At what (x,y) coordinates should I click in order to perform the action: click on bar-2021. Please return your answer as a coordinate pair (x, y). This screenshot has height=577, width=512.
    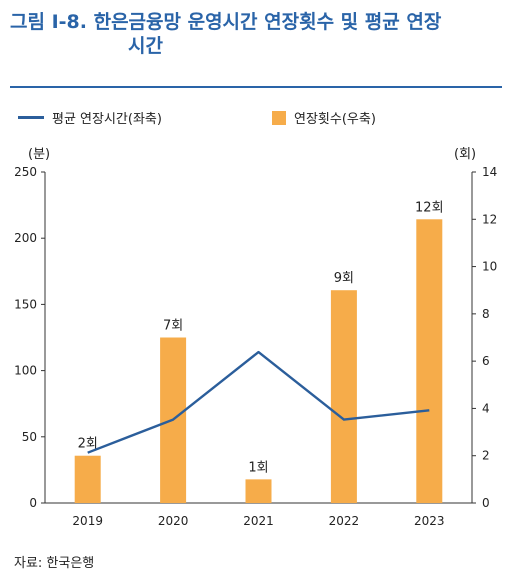
    Looking at the image, I should click on (258, 491).